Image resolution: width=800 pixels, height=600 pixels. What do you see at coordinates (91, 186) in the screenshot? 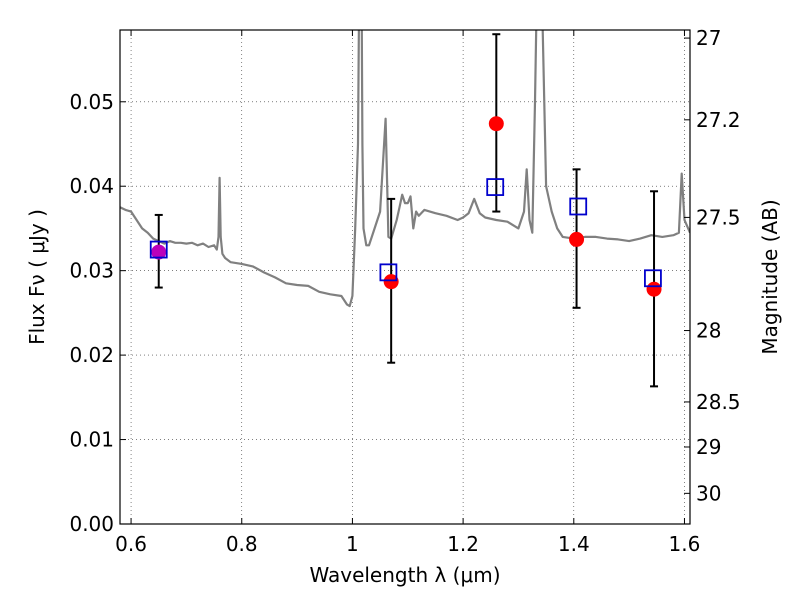
I see `y-tick-label: 0.04` at bounding box center [91, 186].